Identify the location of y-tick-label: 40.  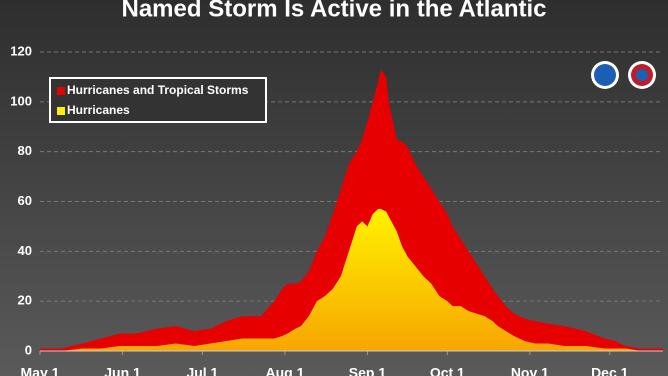
(25, 250).